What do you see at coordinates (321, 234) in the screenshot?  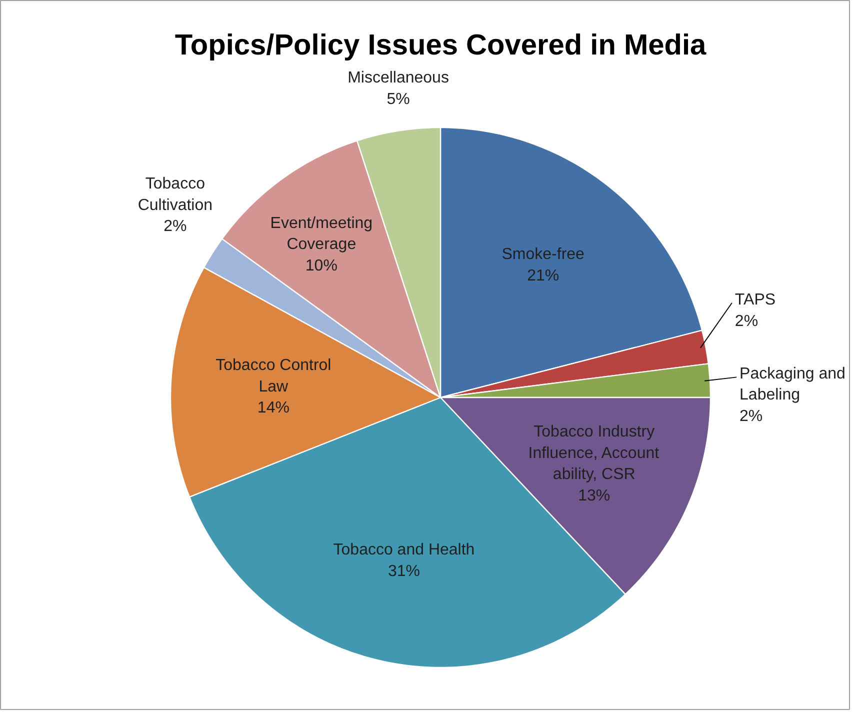 I see `slice-label: Event/meeting Coverage` at bounding box center [321, 234].